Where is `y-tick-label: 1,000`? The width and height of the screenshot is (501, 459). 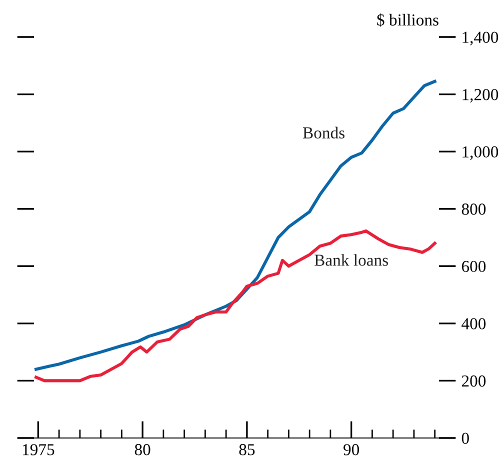 y-tick-label: 1,000 is located at coordinates (480, 153).